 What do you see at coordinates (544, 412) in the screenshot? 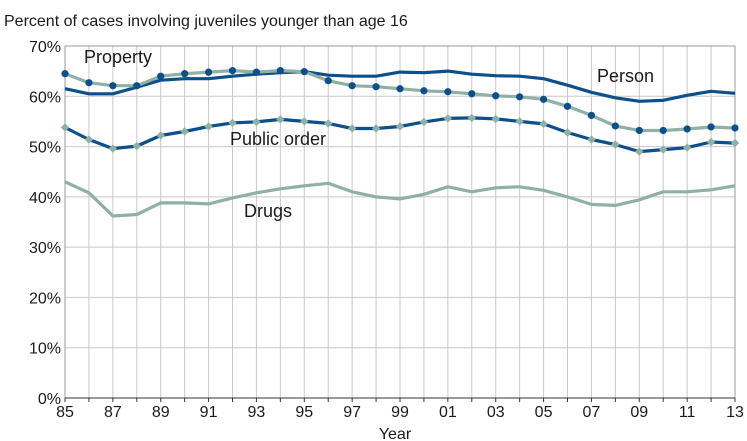
I see `x-tick-label: 05` at bounding box center [544, 412].